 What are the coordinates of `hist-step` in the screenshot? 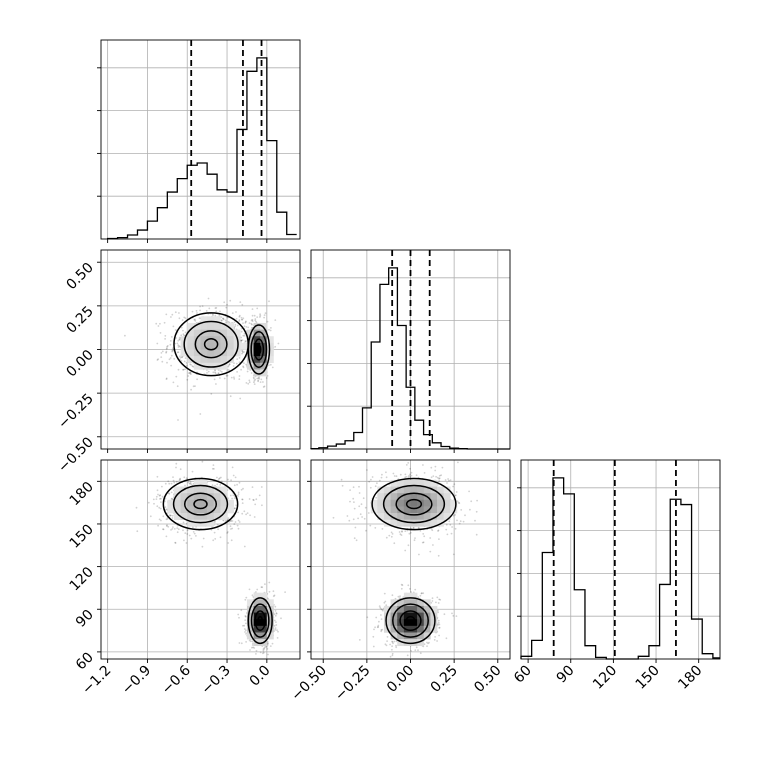 It's located at (201, 148).